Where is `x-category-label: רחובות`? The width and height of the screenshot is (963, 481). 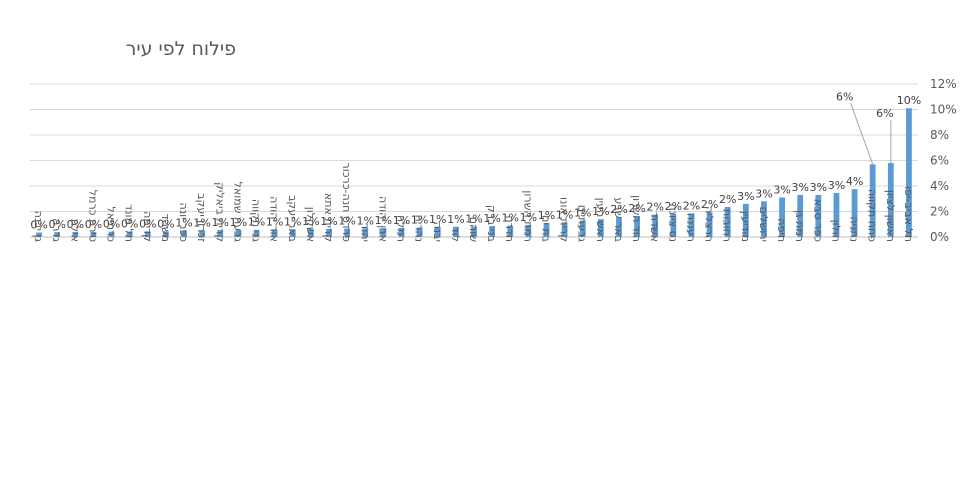
x-category-label: רחובות is located at coordinates (727, 225).